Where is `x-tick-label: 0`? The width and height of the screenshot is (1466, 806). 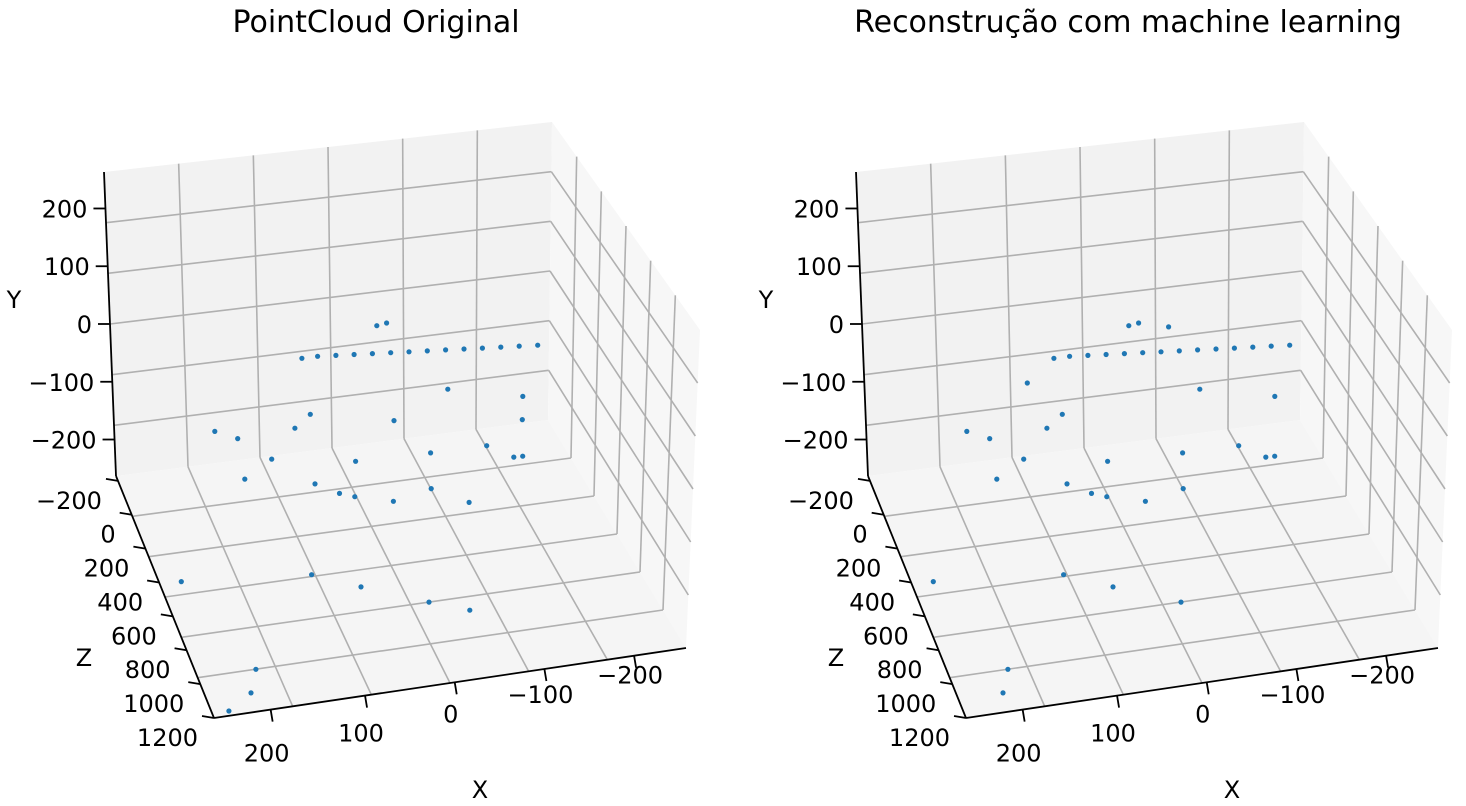 x-tick-label: 0 is located at coordinates (450, 714).